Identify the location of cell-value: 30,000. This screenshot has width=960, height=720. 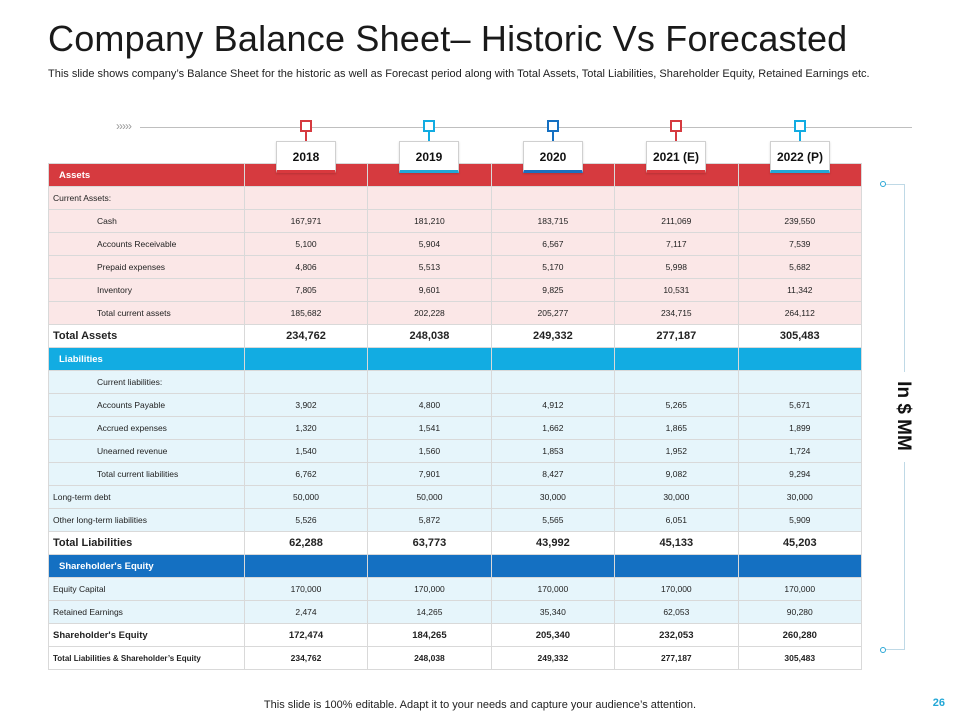
(553, 497).